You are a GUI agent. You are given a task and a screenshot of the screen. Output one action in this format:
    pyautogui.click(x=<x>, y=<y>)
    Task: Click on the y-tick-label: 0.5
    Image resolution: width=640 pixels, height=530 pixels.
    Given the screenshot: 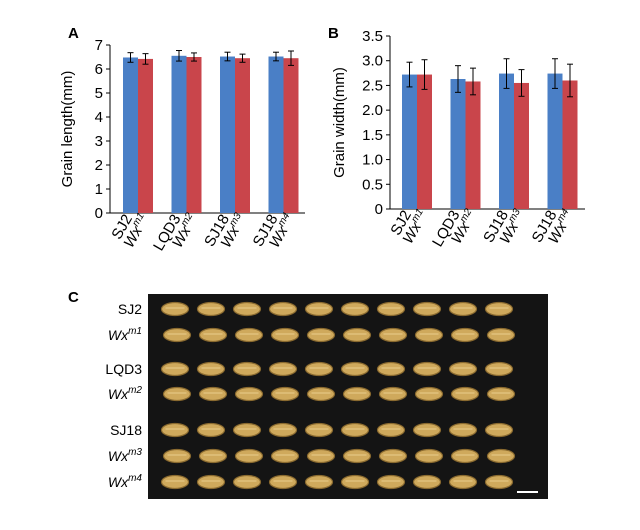 What is the action you would take?
    pyautogui.click(x=372, y=184)
    